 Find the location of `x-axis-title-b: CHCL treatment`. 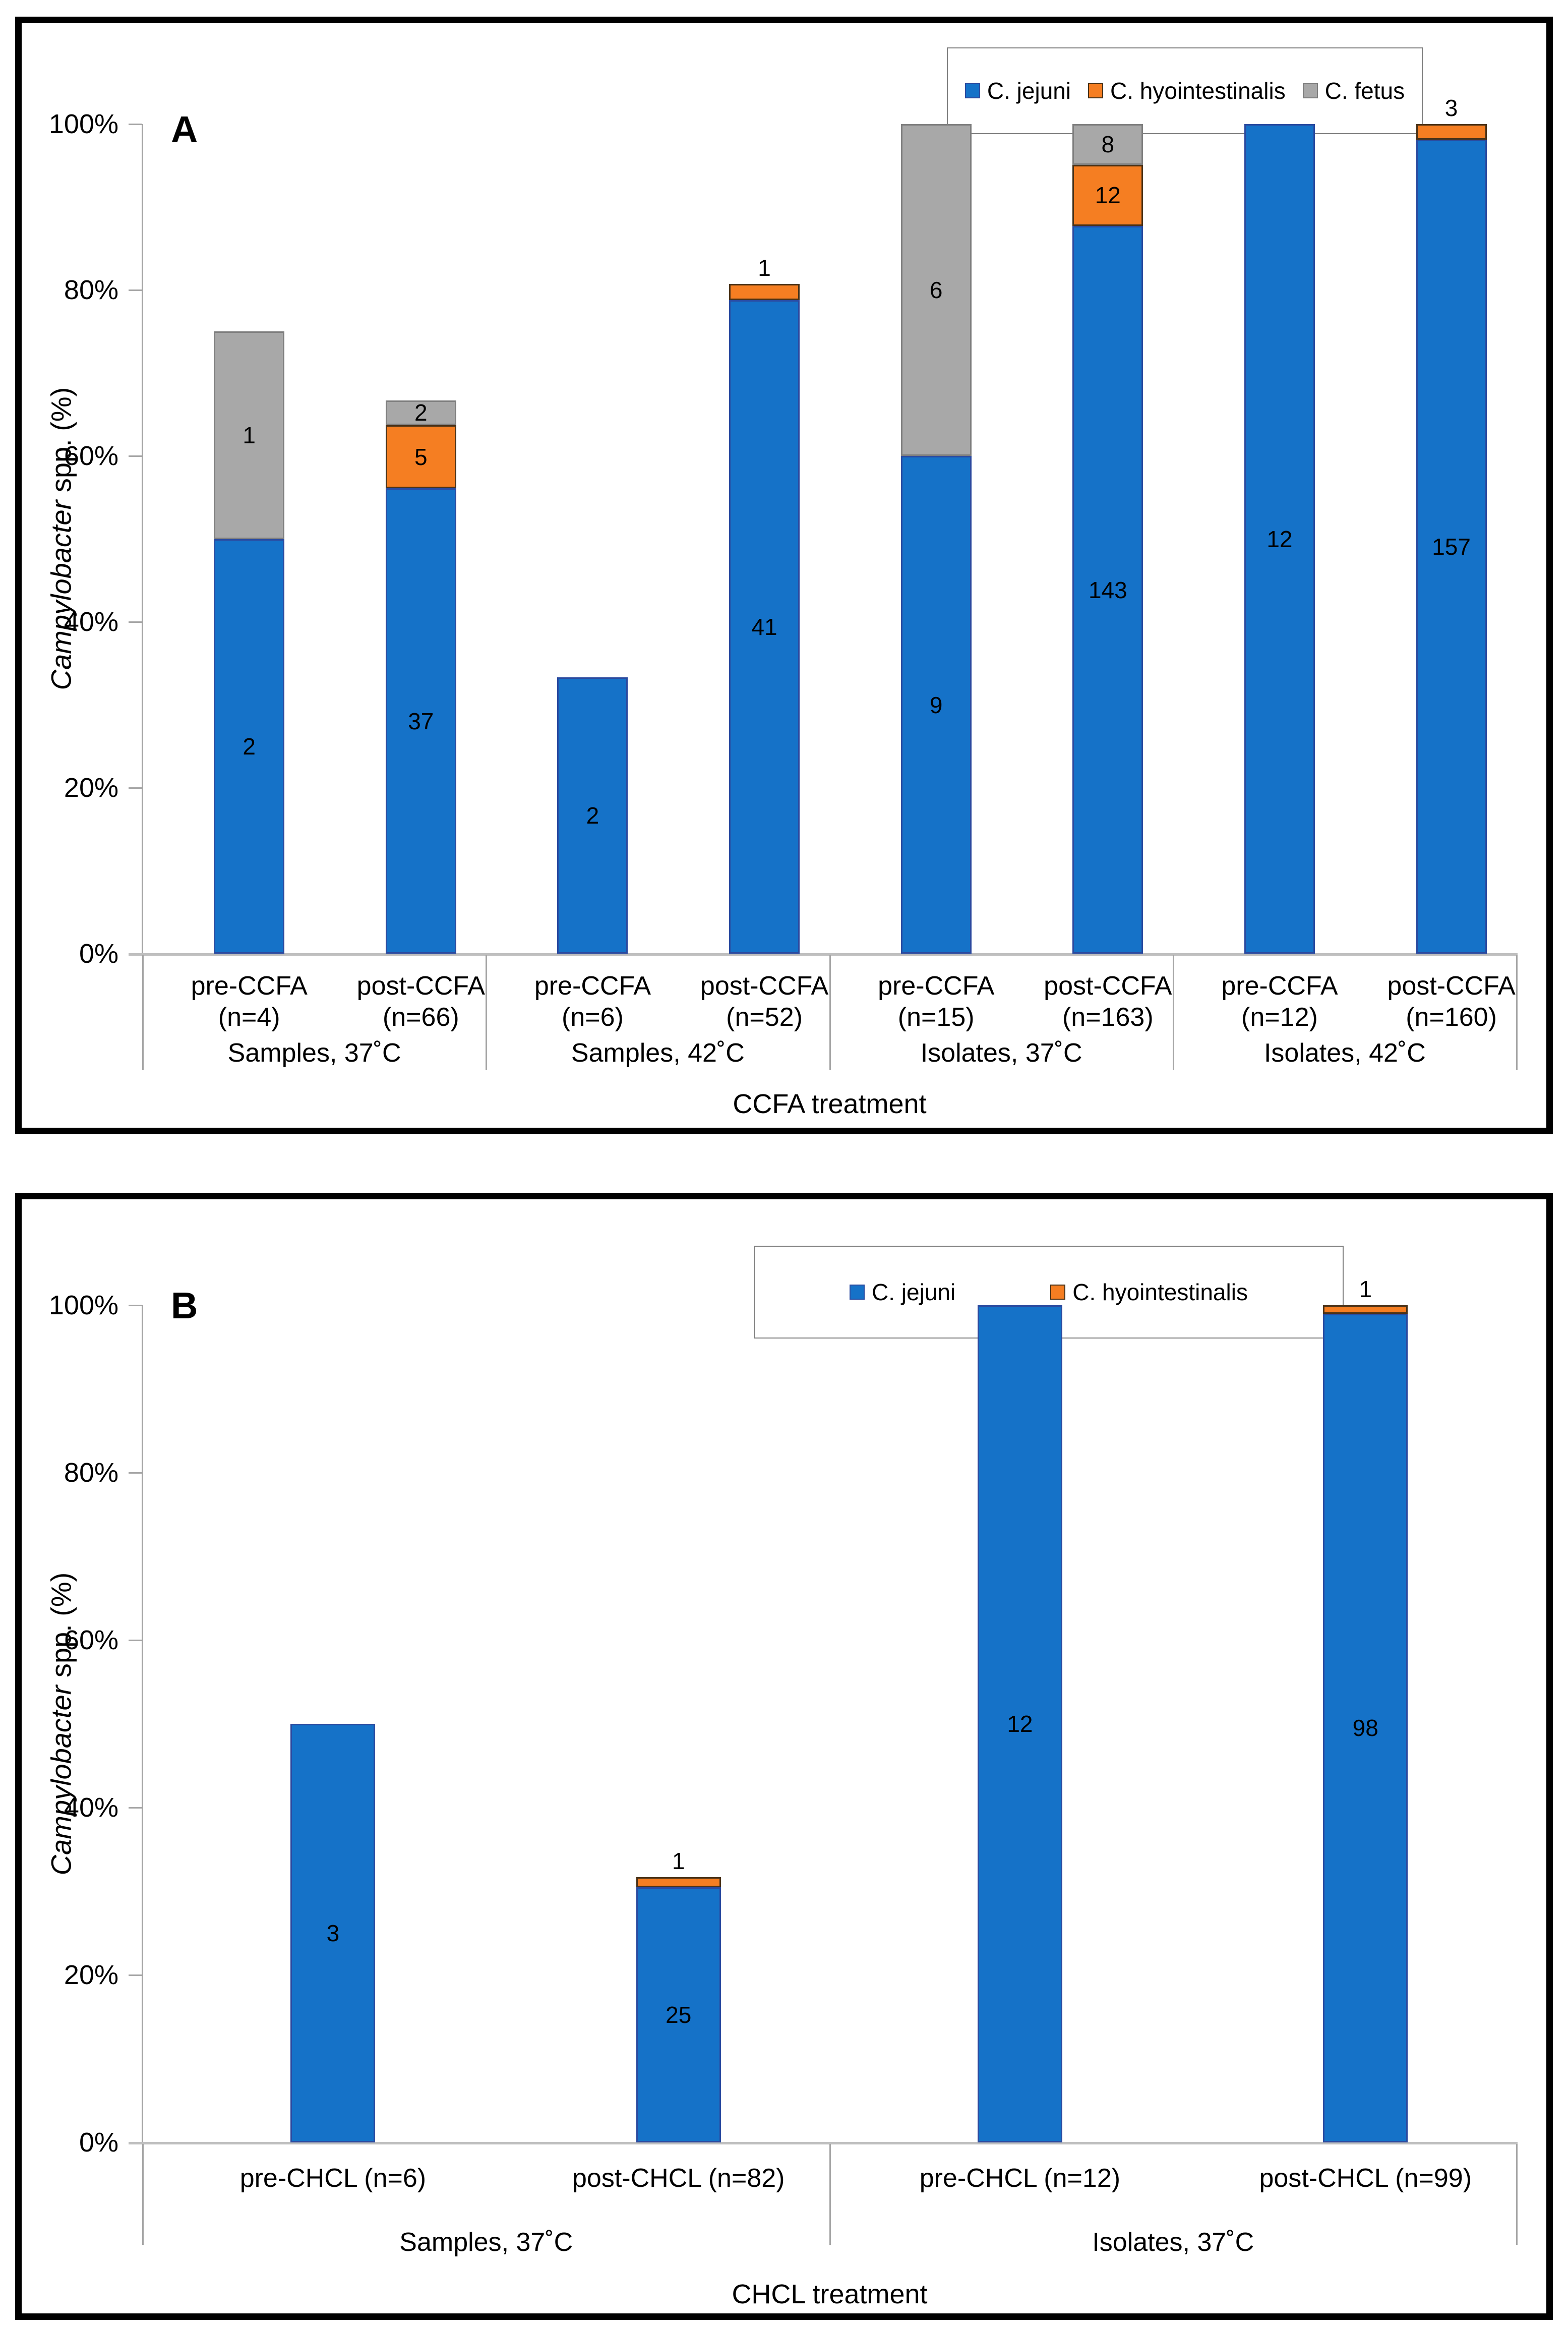

x-axis-title-b: CHCL treatment is located at coordinates (830, 2294).